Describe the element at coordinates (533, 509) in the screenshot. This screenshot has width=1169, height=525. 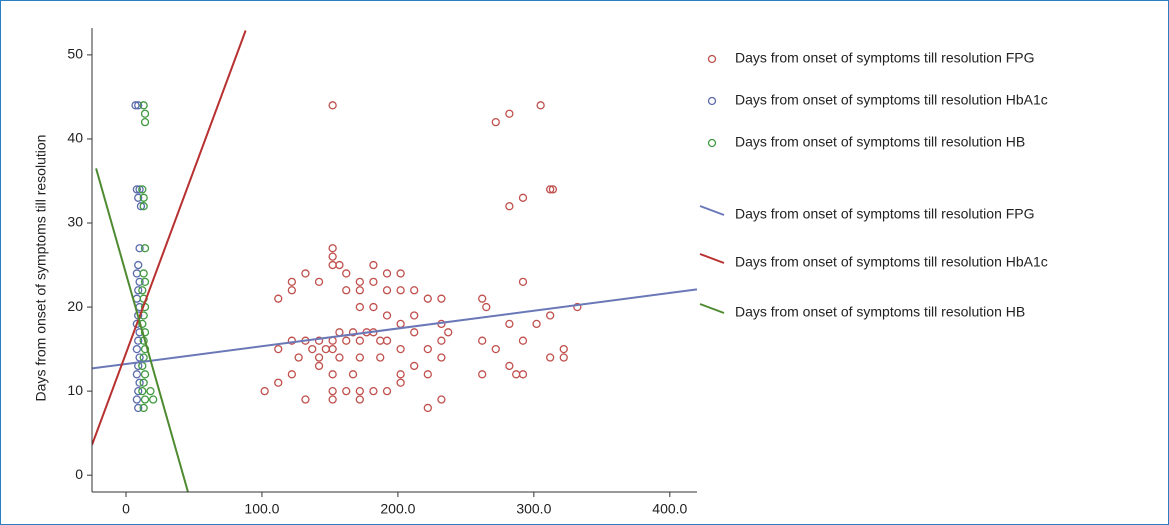
I see `x-tick-label: 300.0` at that location.